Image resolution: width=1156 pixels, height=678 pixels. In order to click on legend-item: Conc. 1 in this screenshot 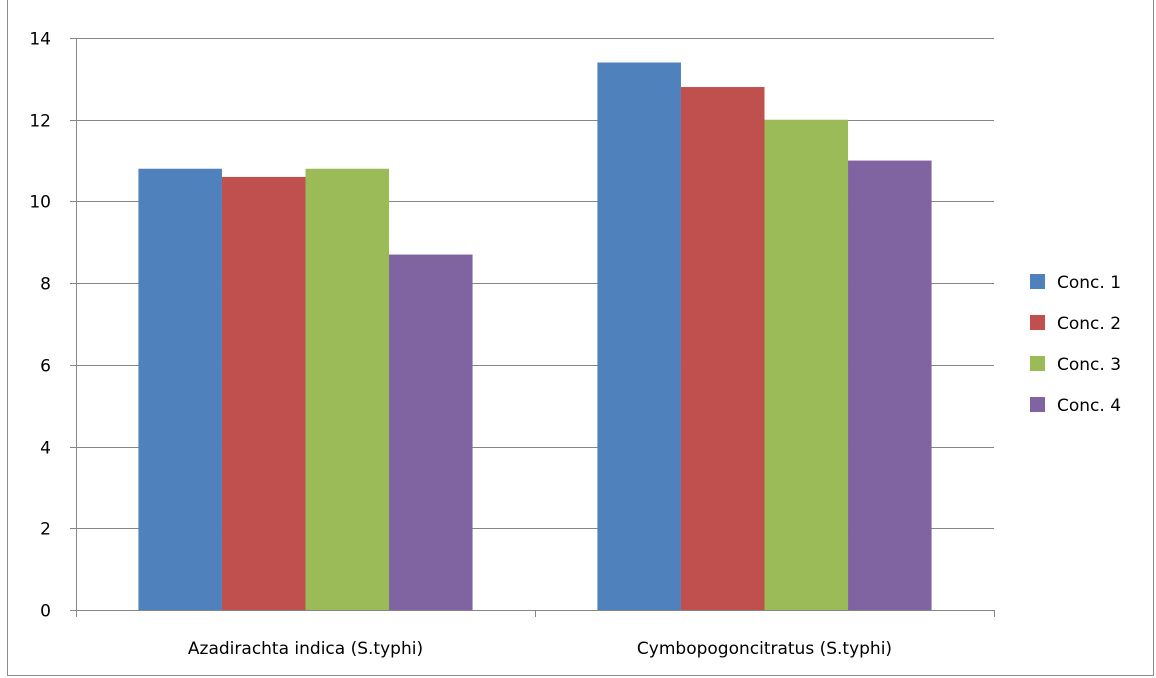, I will do `click(1075, 283)`.